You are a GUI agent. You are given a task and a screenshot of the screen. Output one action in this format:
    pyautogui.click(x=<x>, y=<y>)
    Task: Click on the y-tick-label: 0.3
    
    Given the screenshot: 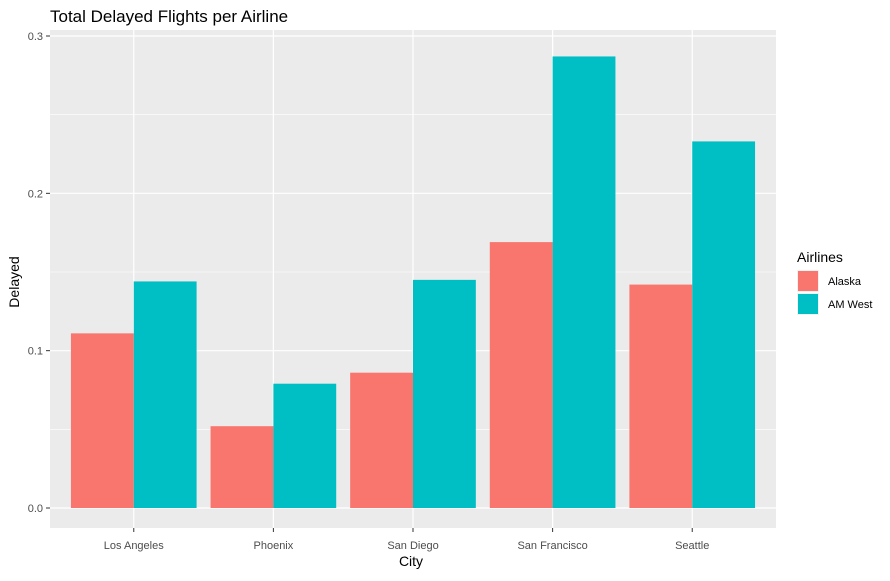 What is the action you would take?
    pyautogui.click(x=35, y=37)
    